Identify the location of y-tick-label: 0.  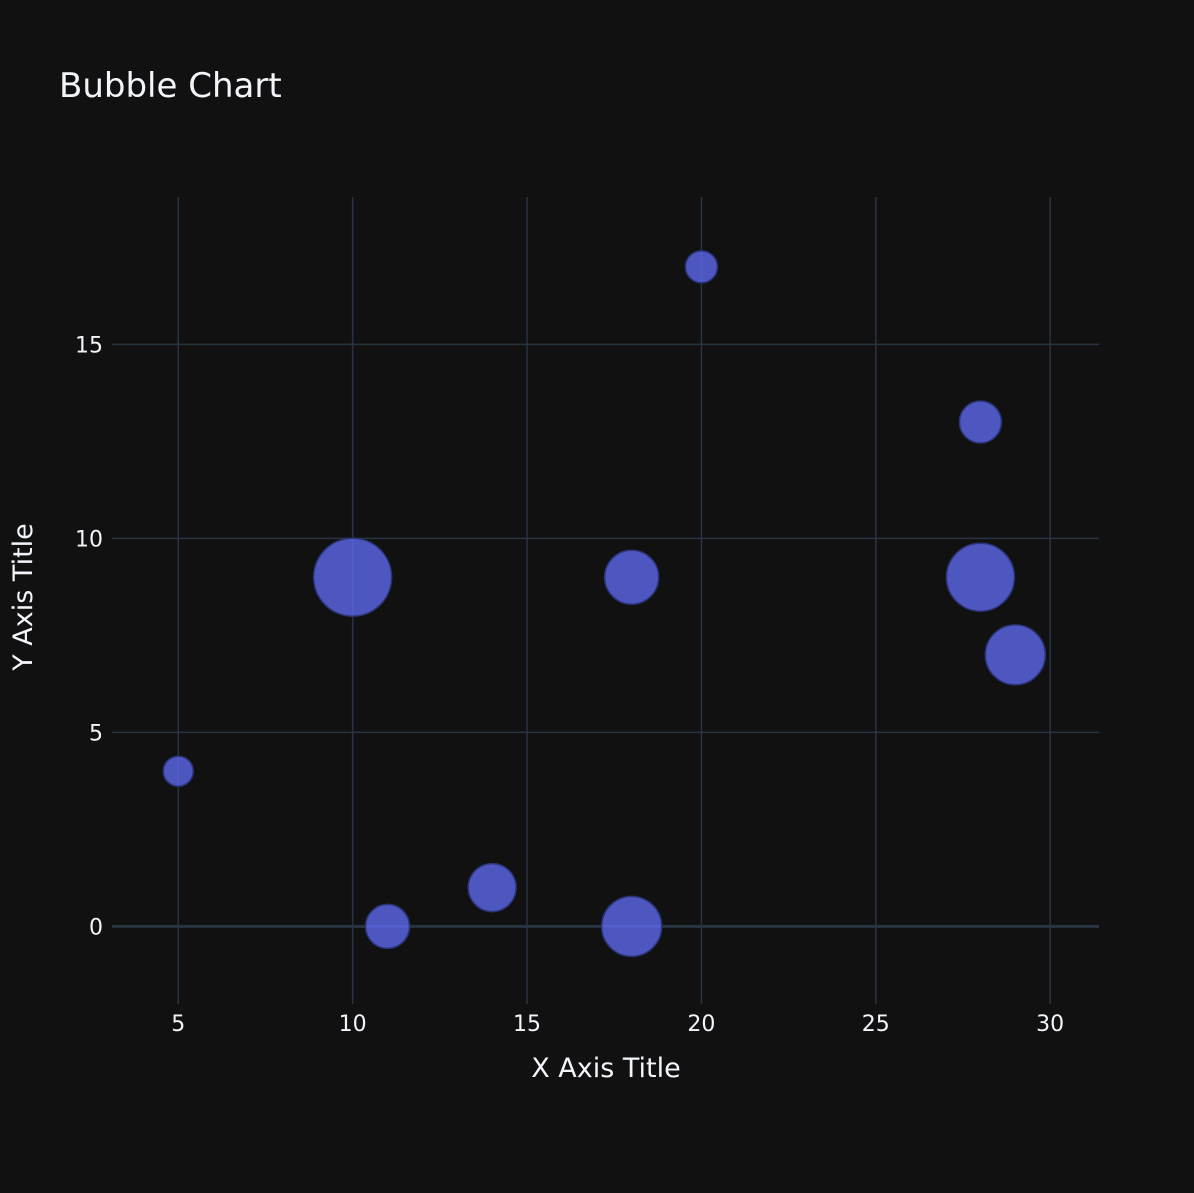
(96, 927).